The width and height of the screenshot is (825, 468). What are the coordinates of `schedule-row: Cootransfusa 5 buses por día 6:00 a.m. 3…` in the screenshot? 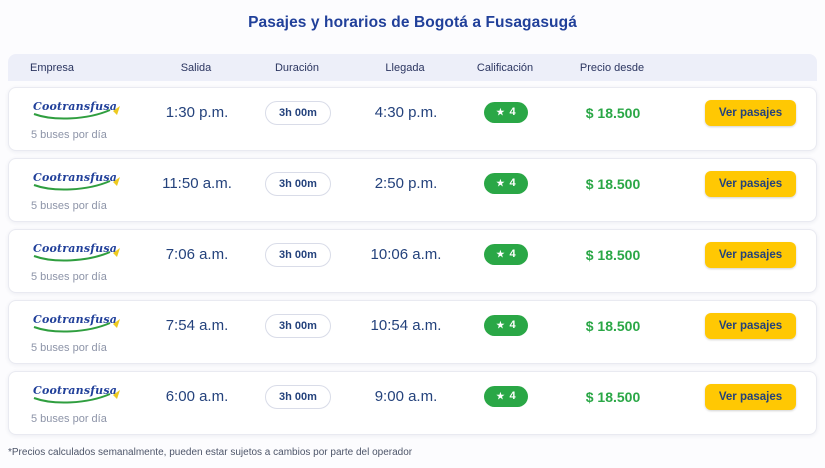 It's located at (412, 403).